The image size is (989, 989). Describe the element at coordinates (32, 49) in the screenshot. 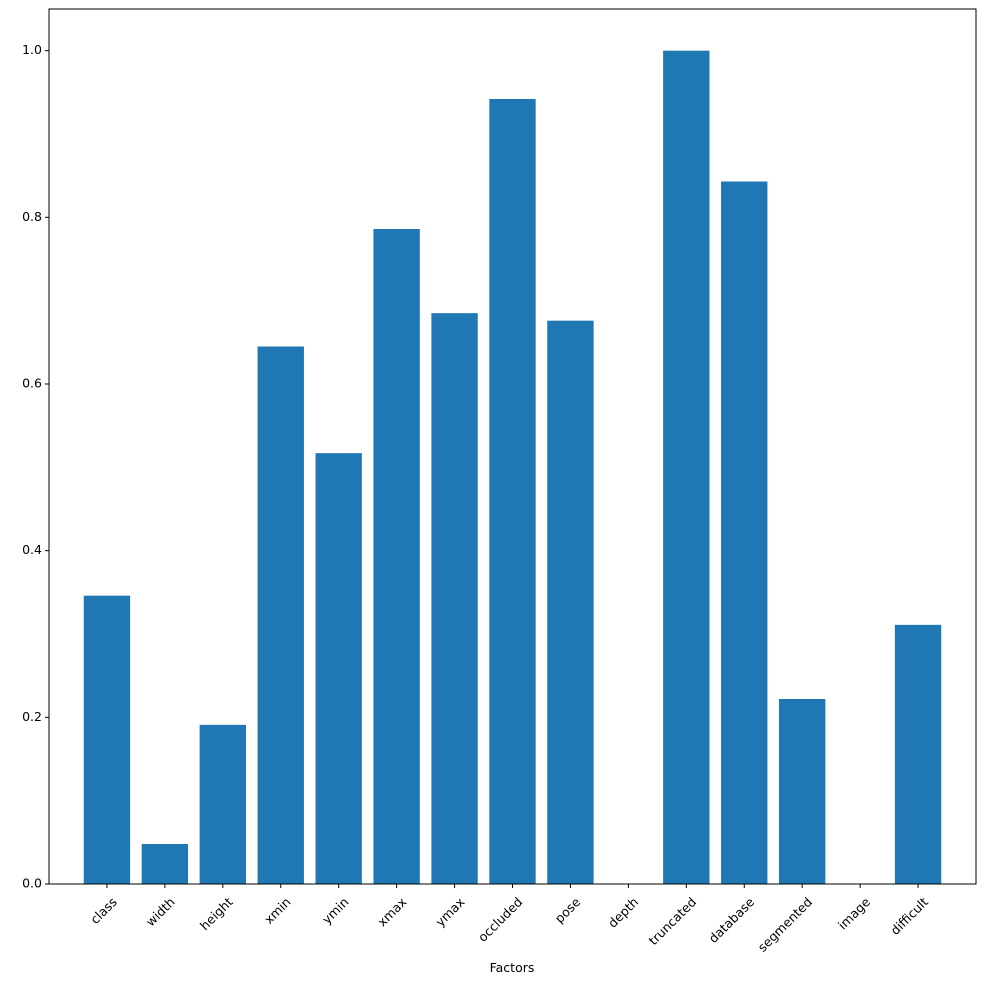

I see `y-tick-label: 1.0` at that location.